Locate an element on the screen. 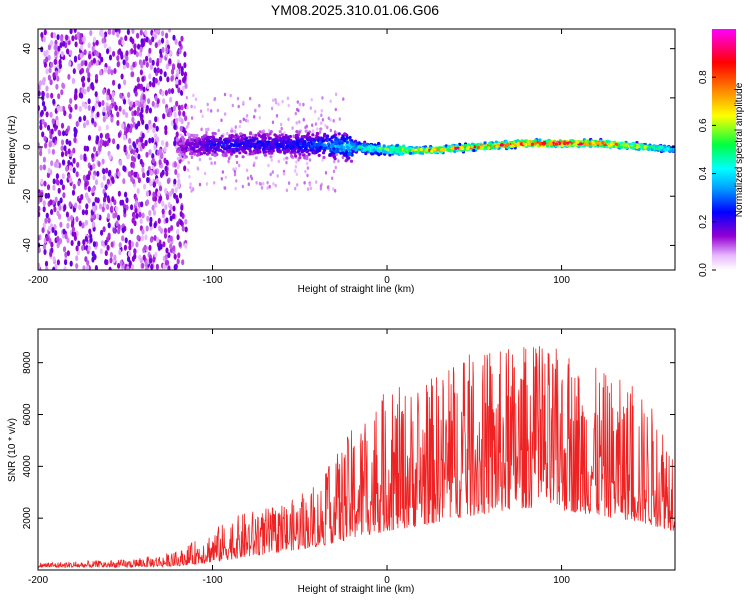  snr-ytick-label: 4000 is located at coordinates (27, 466).